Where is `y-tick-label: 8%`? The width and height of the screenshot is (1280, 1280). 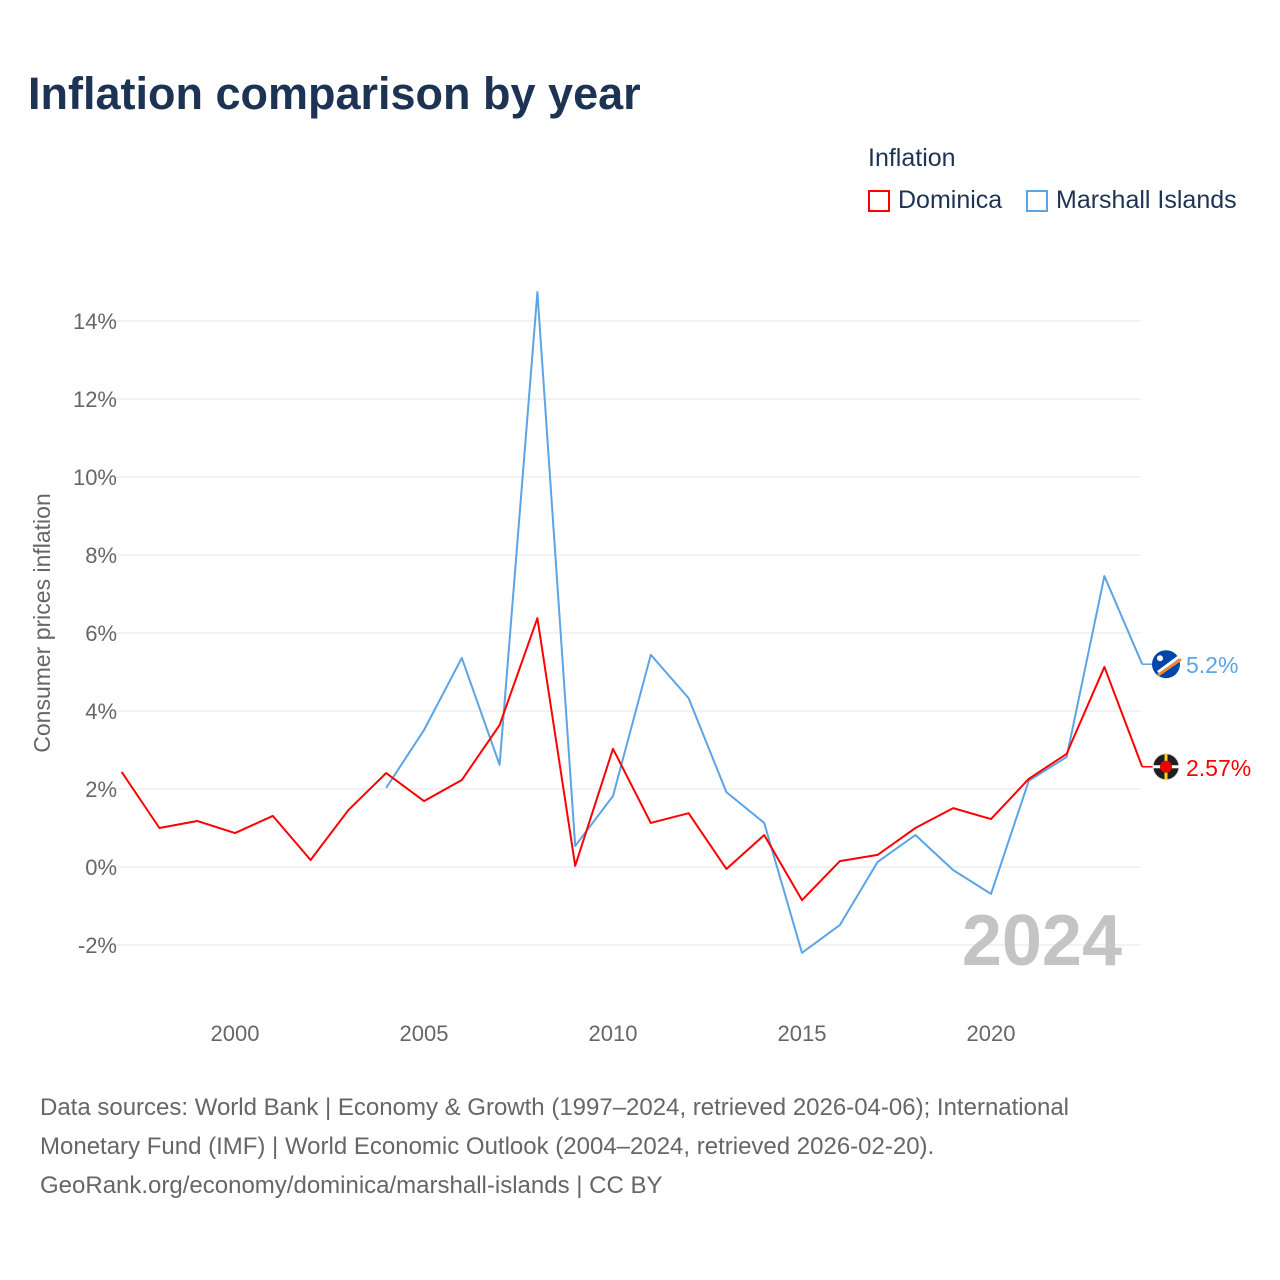
y-tick-label: 8% is located at coordinates (101, 555).